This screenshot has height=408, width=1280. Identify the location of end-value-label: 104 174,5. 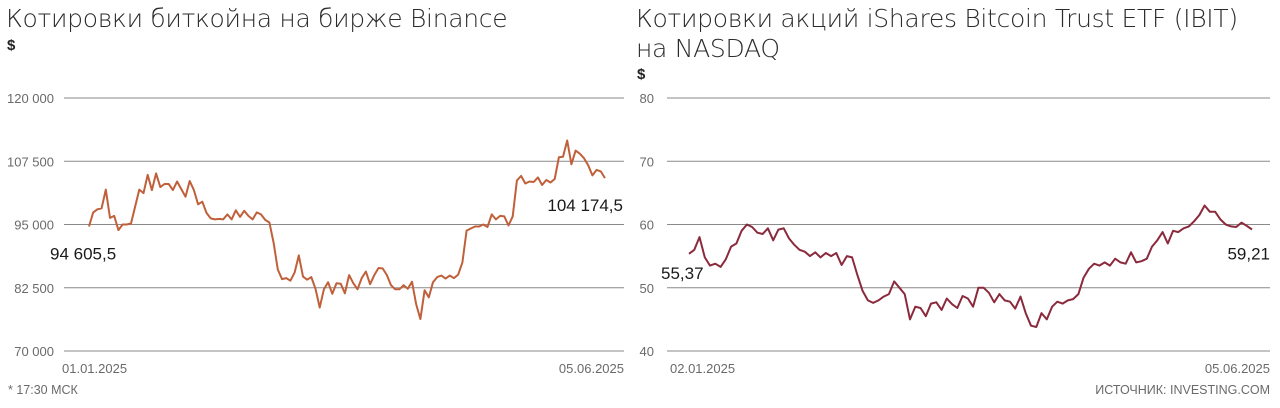
(585, 205).